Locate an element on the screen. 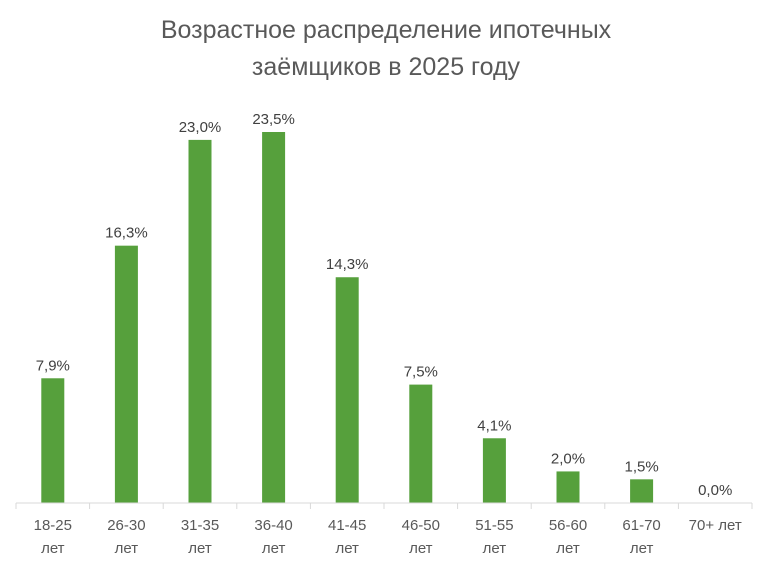  x-tick-label: 46-50 is located at coordinates (421, 525).